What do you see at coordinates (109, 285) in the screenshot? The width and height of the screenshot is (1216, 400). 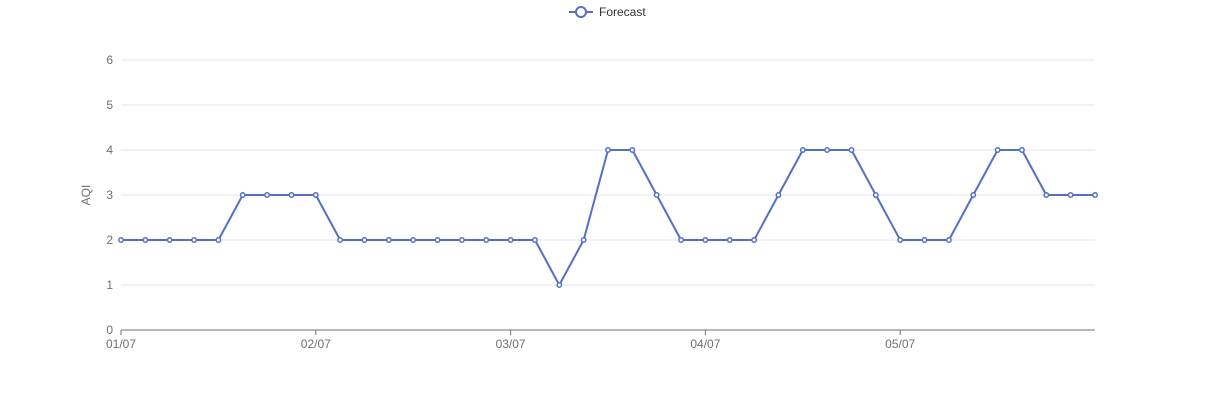 I see `y-tick-label: 1` at bounding box center [109, 285].